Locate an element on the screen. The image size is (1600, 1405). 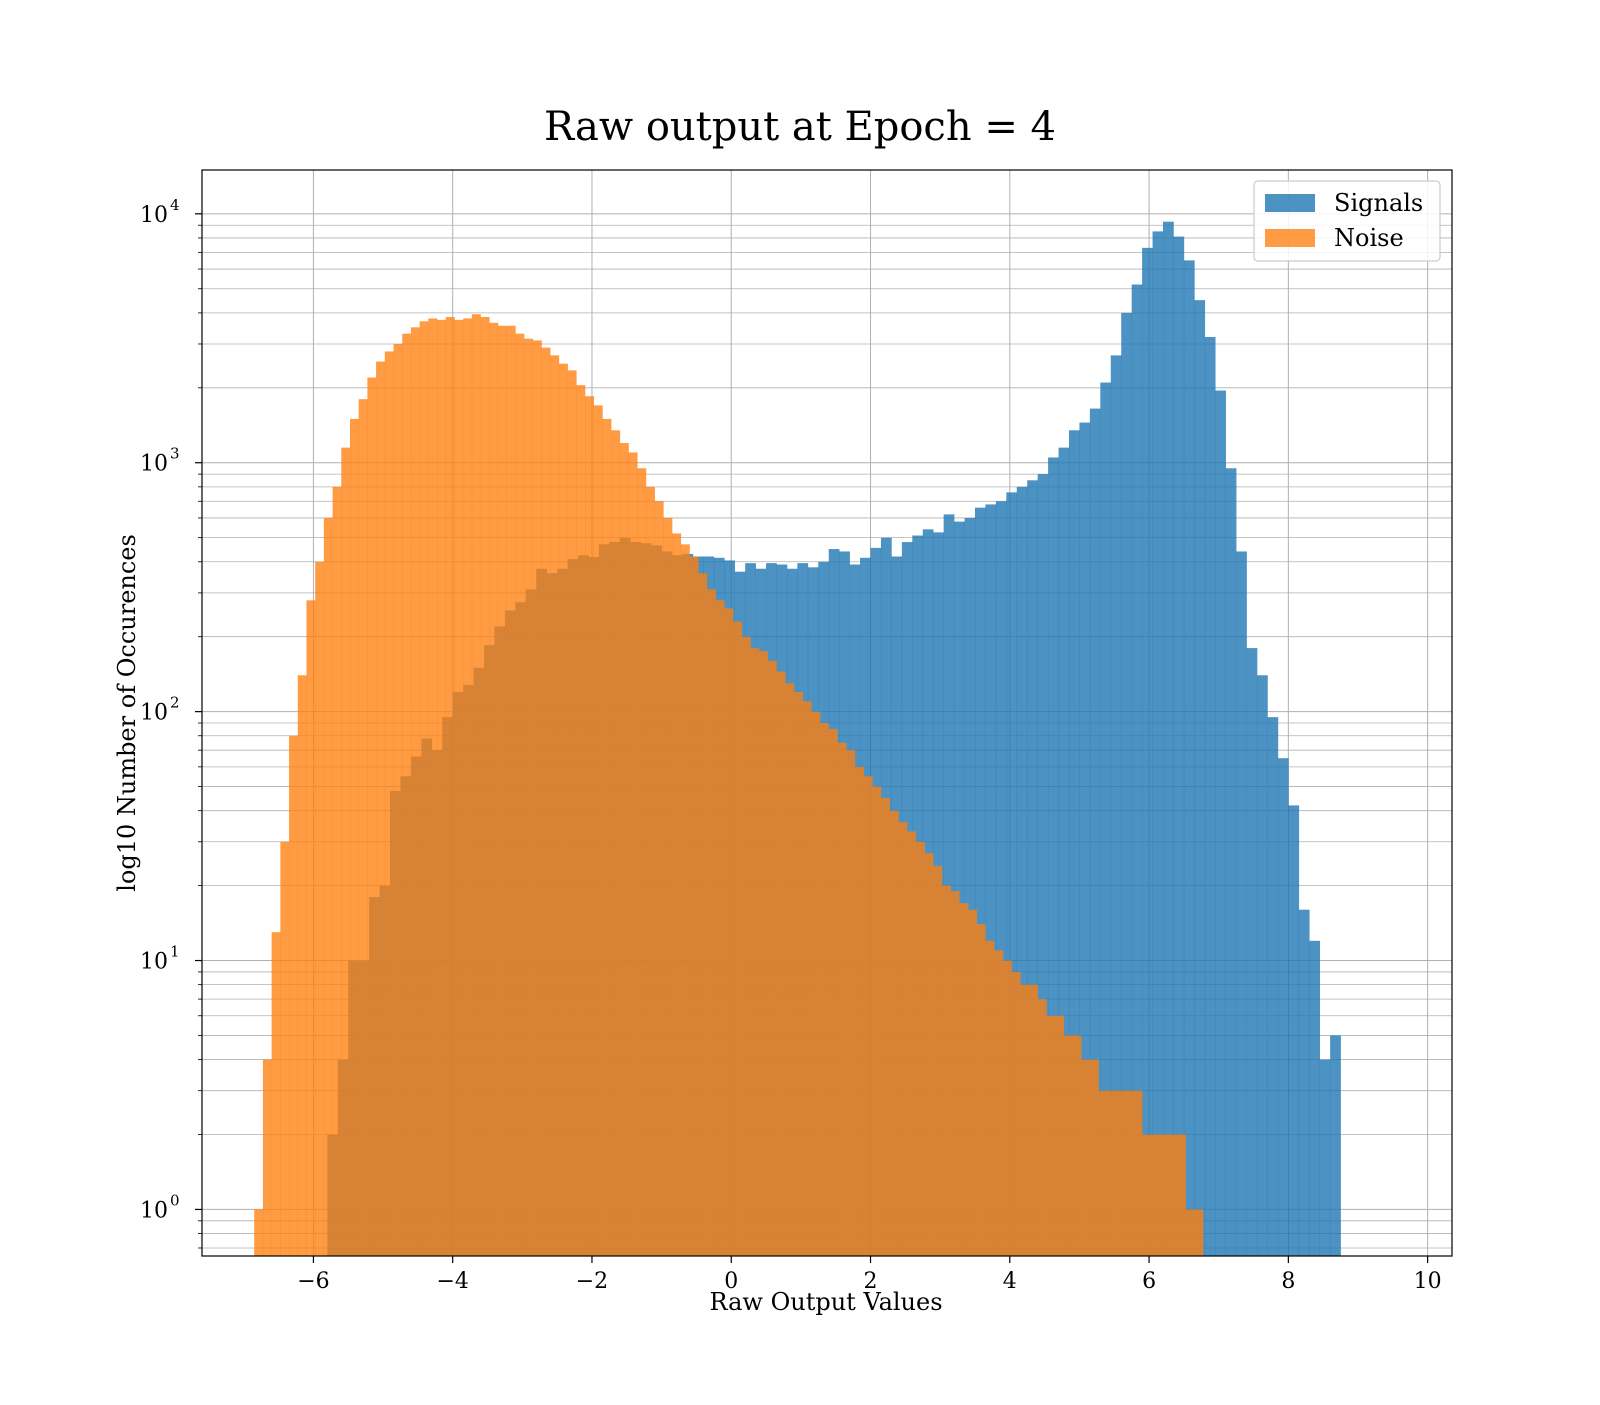
legend-label-noise: Noise is located at coordinates (1369, 238).